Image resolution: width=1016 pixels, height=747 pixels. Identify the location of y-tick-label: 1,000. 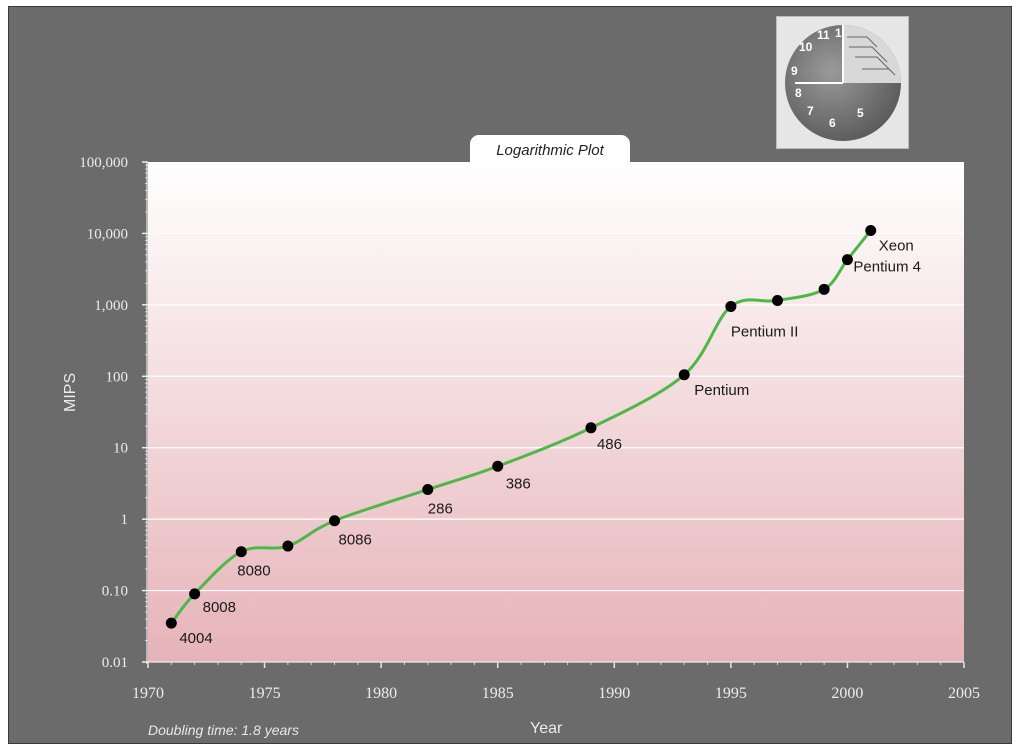
(111, 306).